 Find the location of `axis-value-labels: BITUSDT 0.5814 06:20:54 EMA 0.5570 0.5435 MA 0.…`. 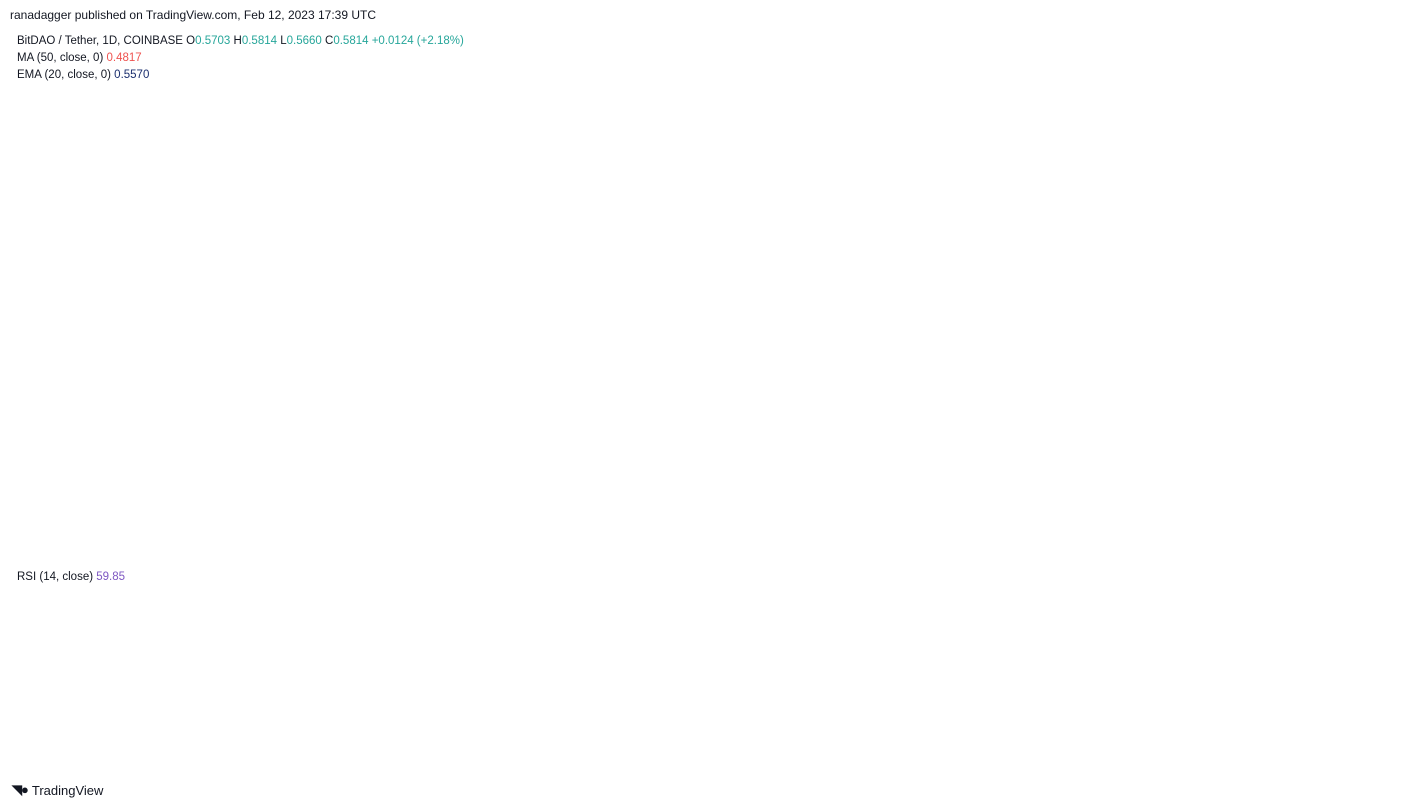

axis-value-labels: BITUSDT 0.5814 06:20:54 EMA 0.5570 0.5435 MA 0.… is located at coordinates (1336, 434).